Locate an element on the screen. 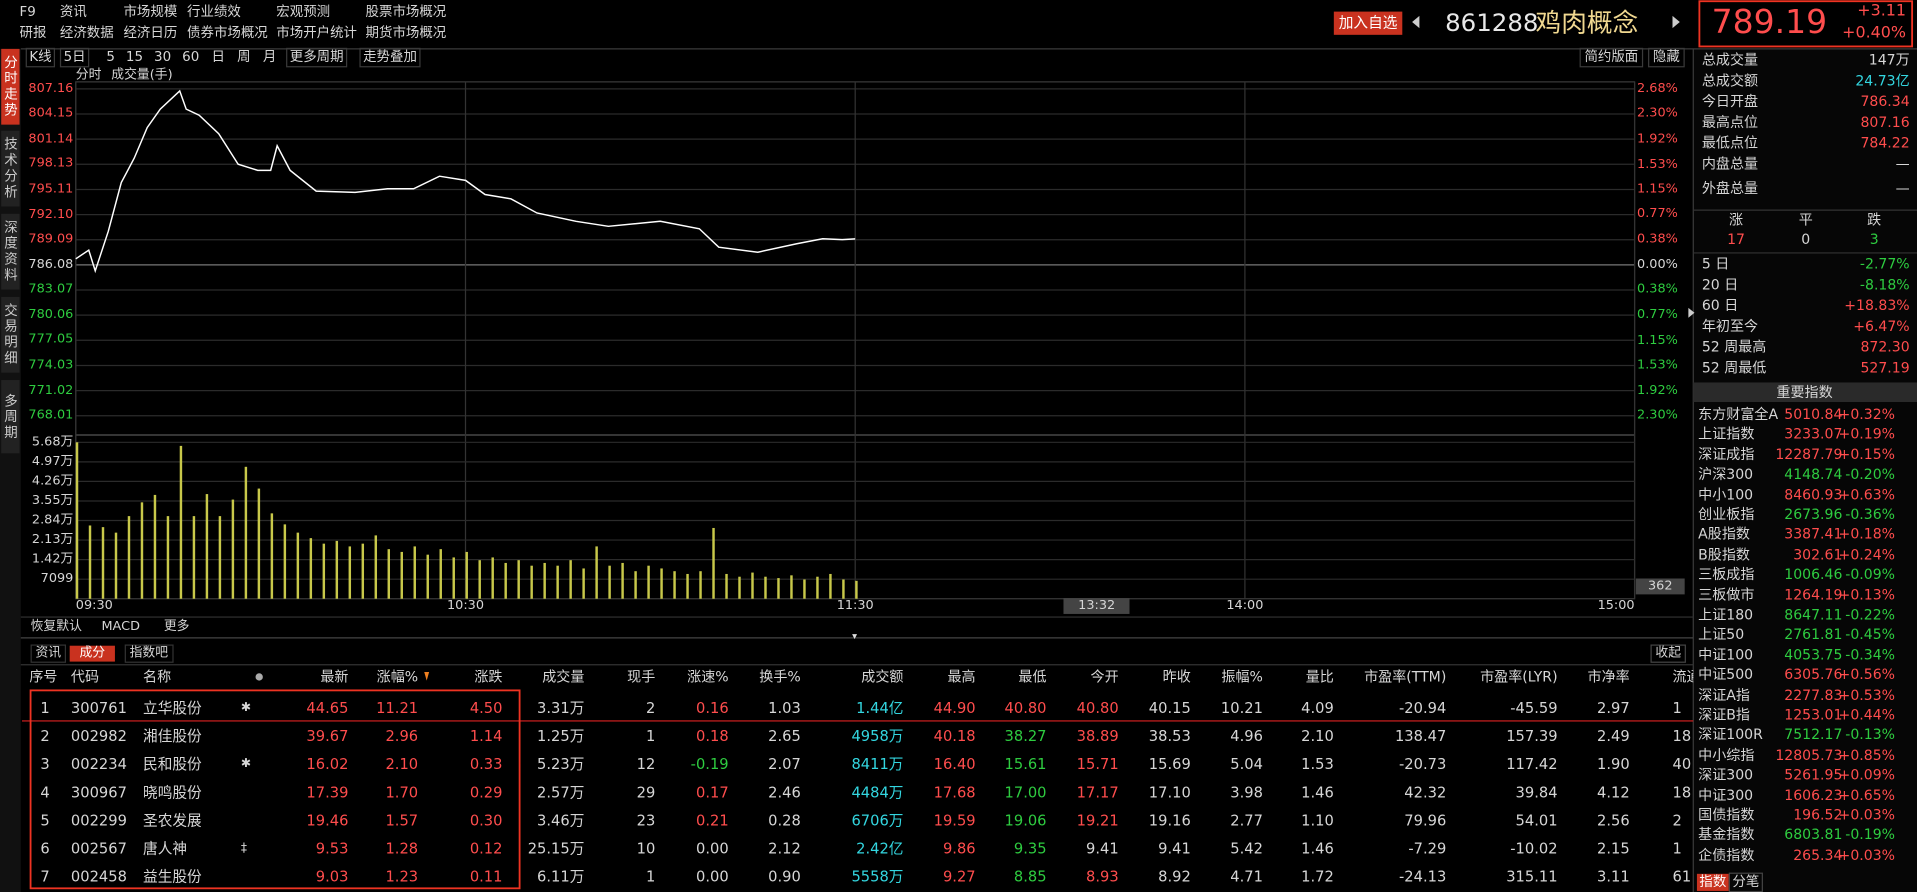 Image resolution: width=1917 pixels, height=892 pixels. column-header: 代码 is located at coordinates (85, 677).